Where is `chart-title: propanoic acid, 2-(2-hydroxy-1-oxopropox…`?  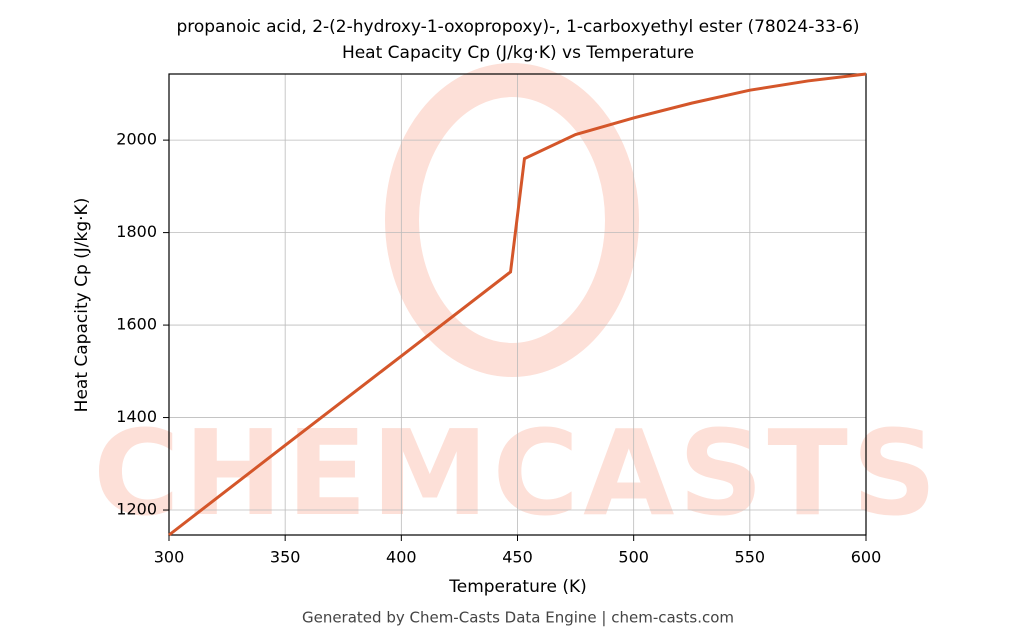 chart-title: propanoic acid, 2-(2-hydroxy-1-oxopropox… is located at coordinates (517, 27).